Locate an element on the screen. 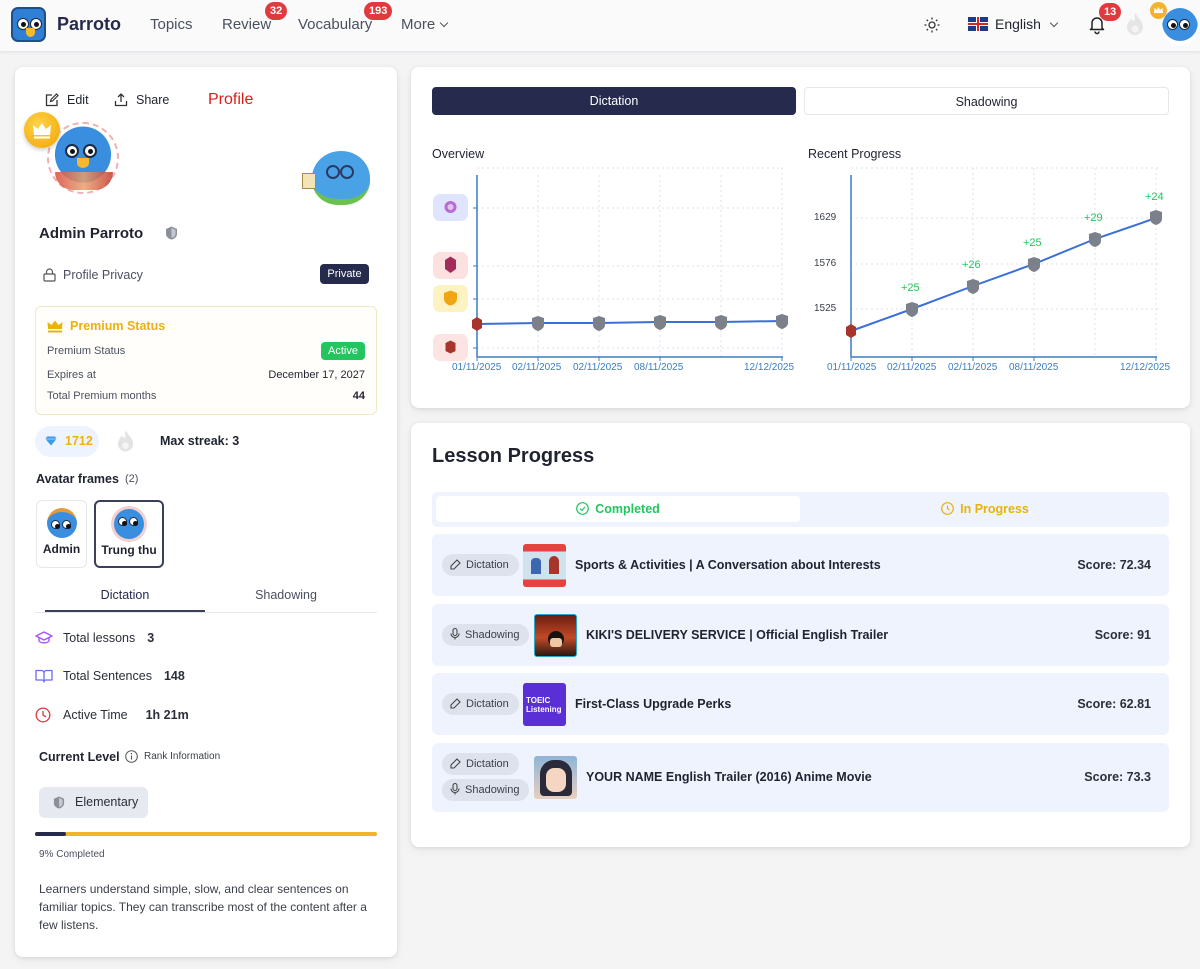 The width and height of the screenshot is (1200, 969). avatar-frame-admin: Admin is located at coordinates (61, 534).